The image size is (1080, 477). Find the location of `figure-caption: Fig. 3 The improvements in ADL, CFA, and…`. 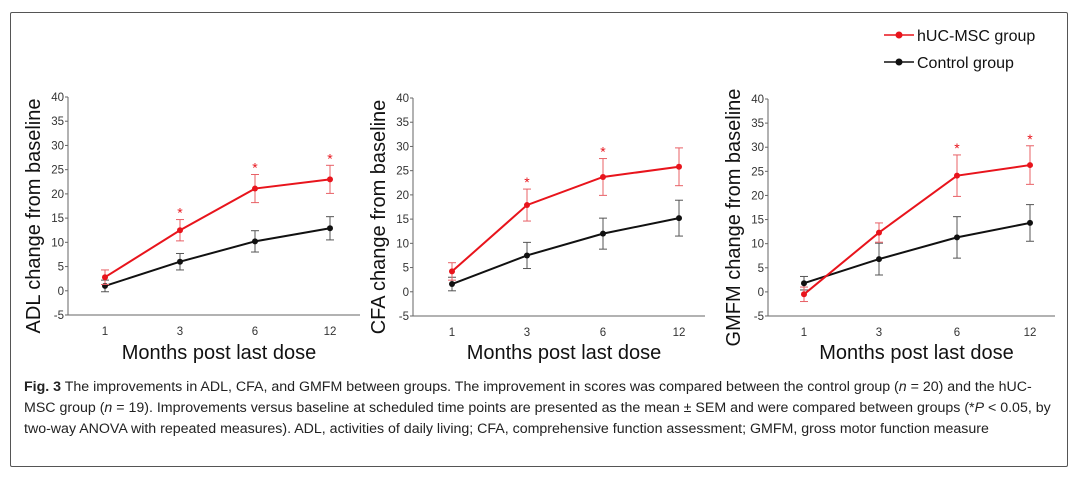

figure-caption: Fig. 3 The improvements in ADL, CFA, and… is located at coordinates (539, 408).